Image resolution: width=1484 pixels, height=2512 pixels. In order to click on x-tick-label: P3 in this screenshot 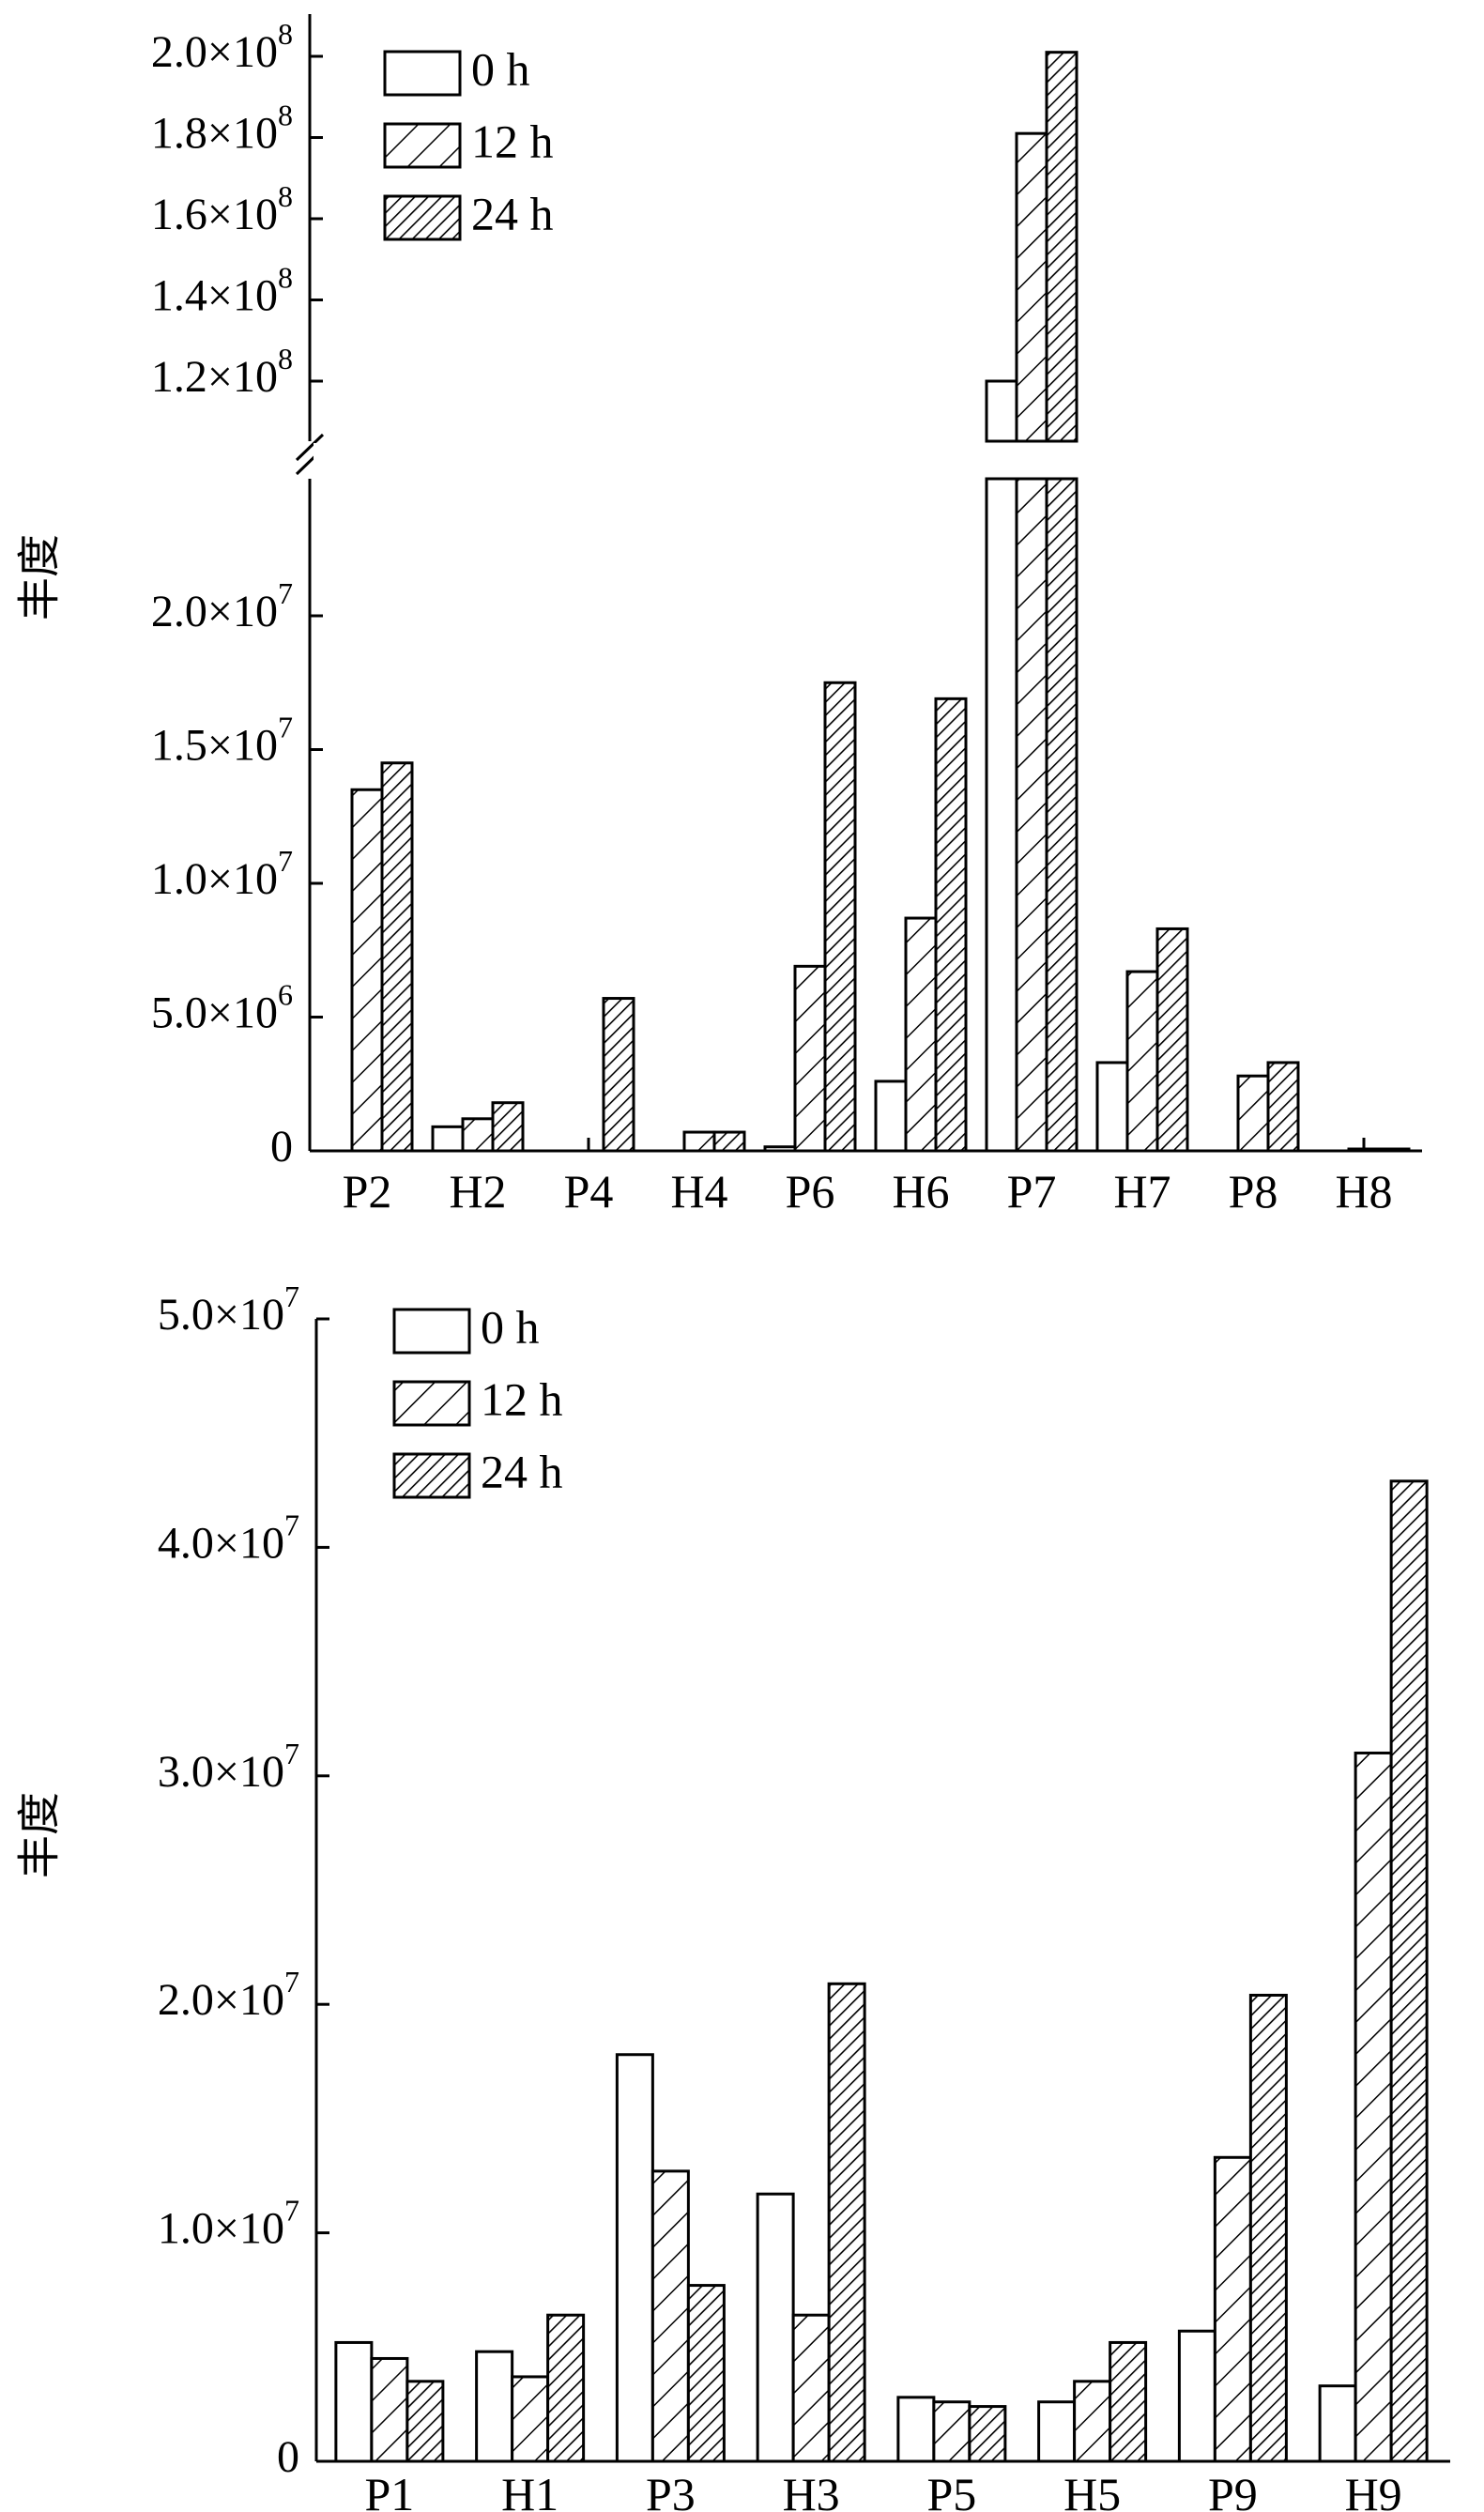, I will do `click(671, 2490)`.